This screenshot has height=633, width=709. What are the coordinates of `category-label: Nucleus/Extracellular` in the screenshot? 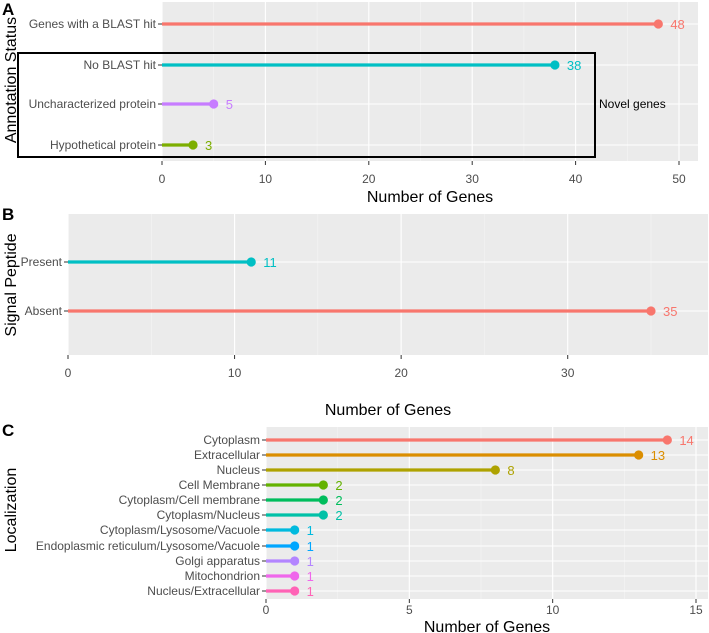 It's located at (203, 591).